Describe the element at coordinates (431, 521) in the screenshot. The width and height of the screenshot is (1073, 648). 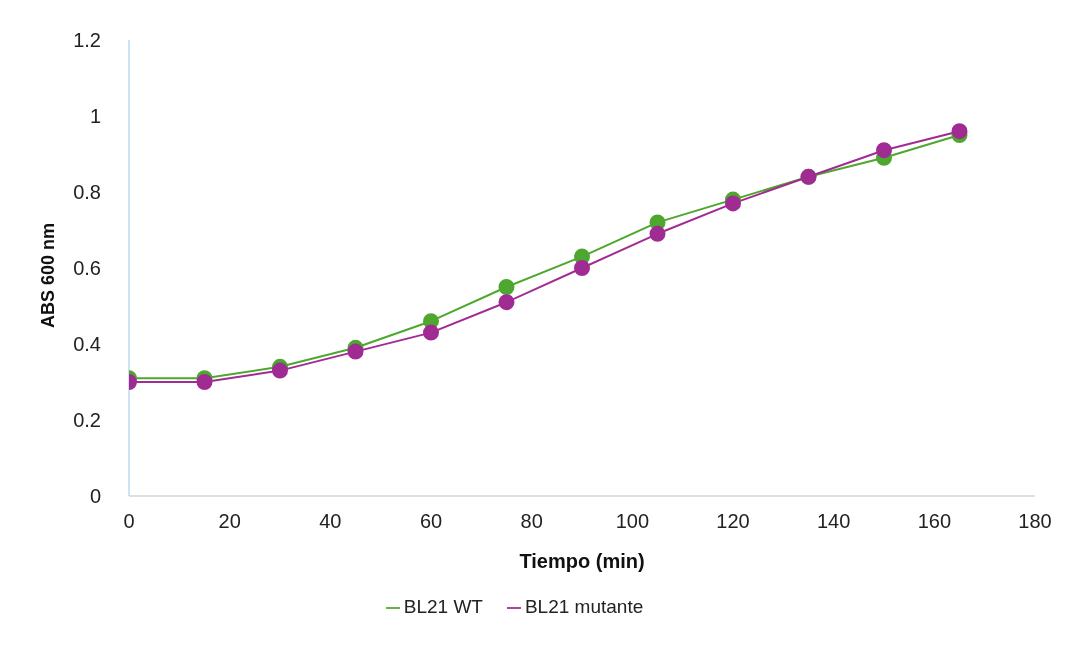
I see `x-tick-label: 60` at that location.